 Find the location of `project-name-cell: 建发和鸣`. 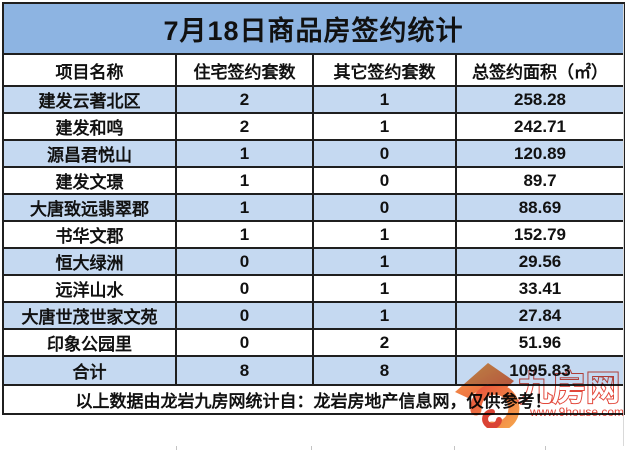

project-name-cell: 建发和鸣 is located at coordinates (89, 126).